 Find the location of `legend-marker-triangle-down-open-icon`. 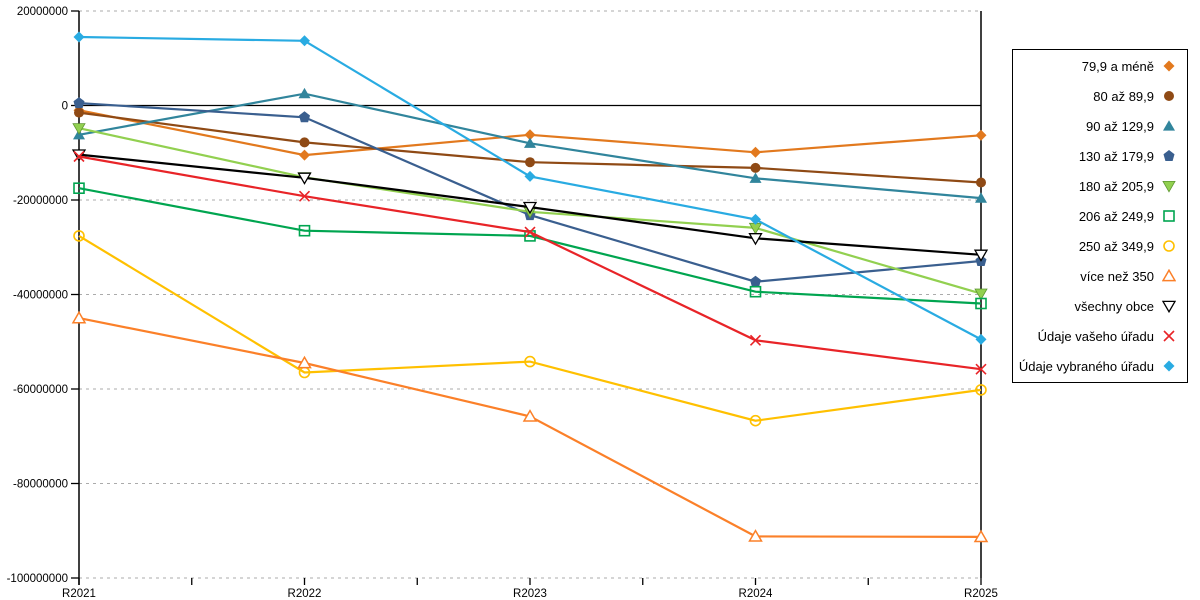

legend-marker-triangle-down-open-icon is located at coordinates (1169, 306).